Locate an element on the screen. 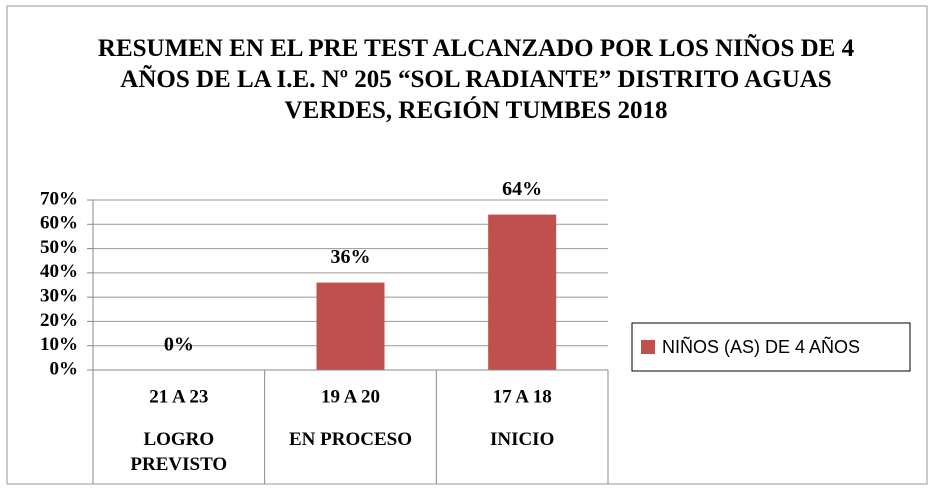  data-label: 36% is located at coordinates (351, 257).